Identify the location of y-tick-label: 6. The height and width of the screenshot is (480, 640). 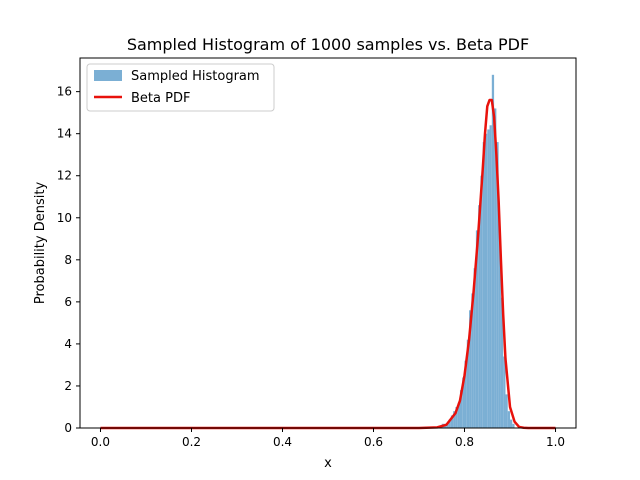
(68, 302).